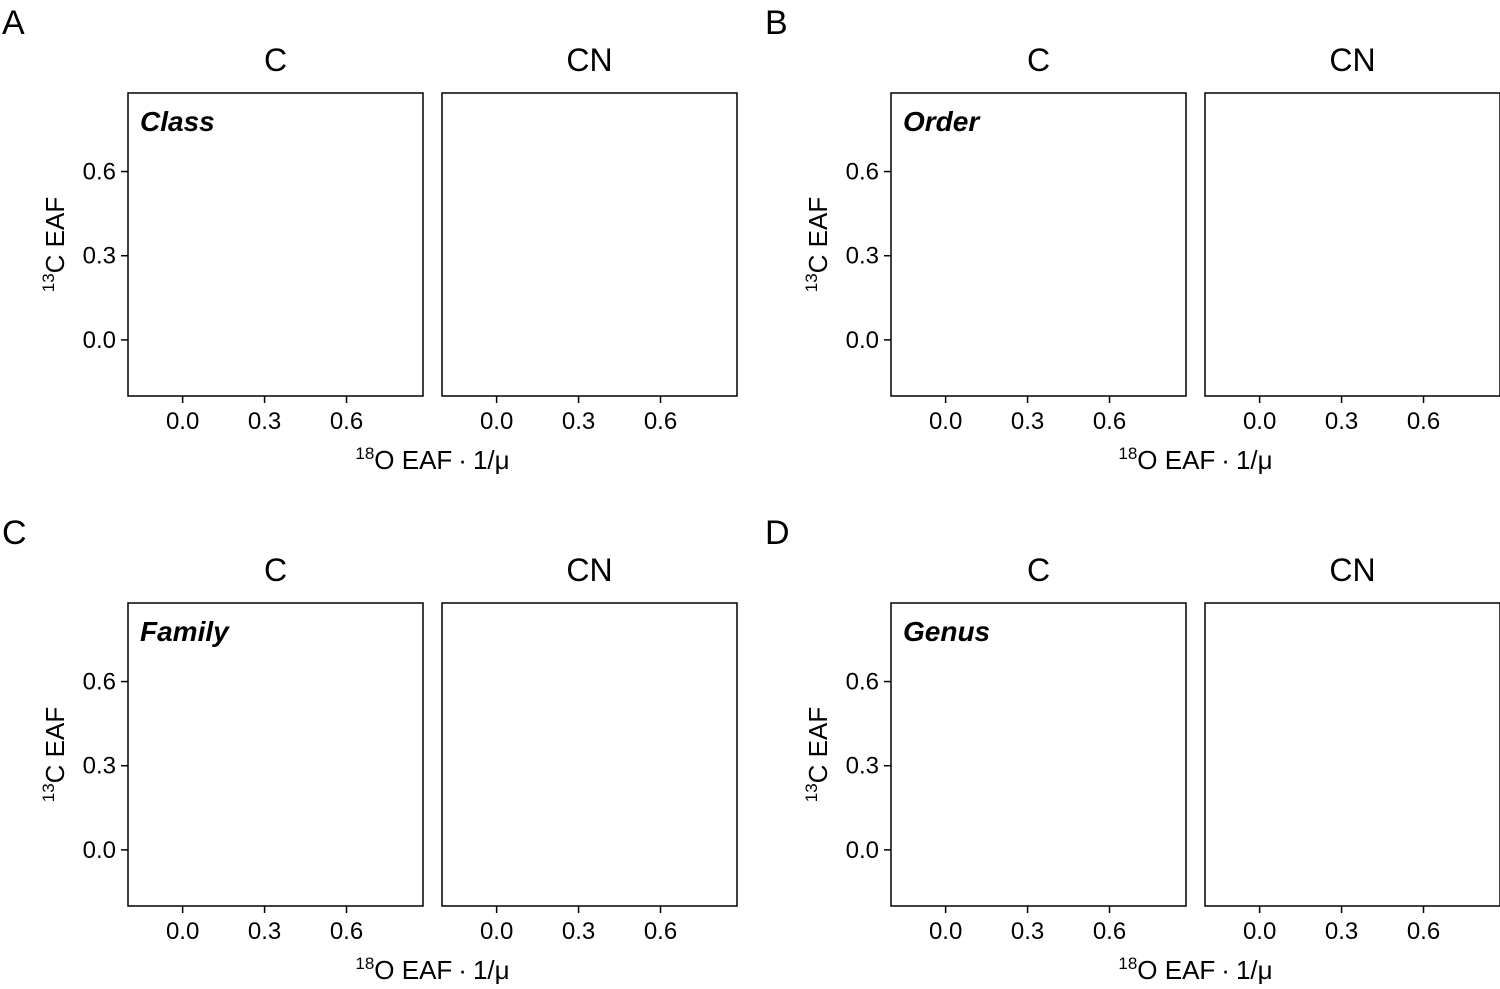 The width and height of the screenshot is (1500, 989). What do you see at coordinates (1195, 696) in the screenshot?
I see `replicate-point` at bounding box center [1195, 696].